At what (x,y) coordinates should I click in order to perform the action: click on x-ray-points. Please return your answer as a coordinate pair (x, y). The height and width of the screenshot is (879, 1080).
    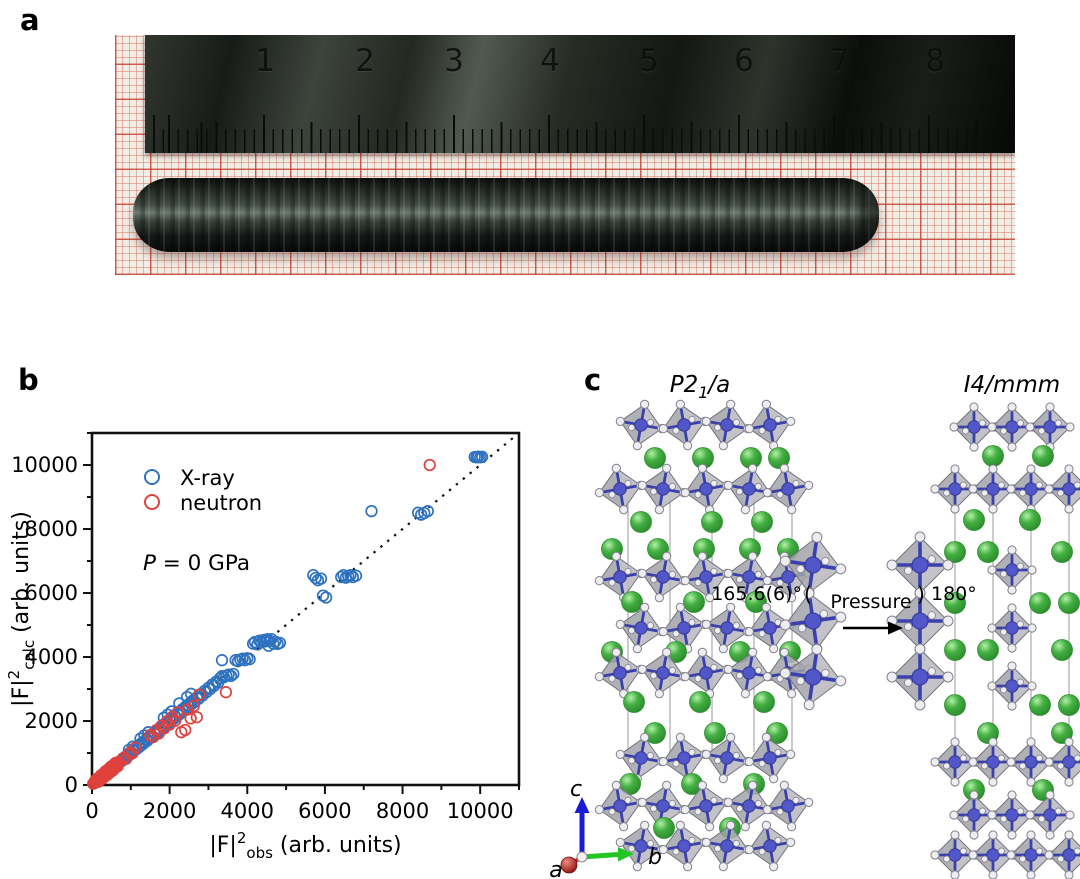
    Looking at the image, I should click on (290, 618).